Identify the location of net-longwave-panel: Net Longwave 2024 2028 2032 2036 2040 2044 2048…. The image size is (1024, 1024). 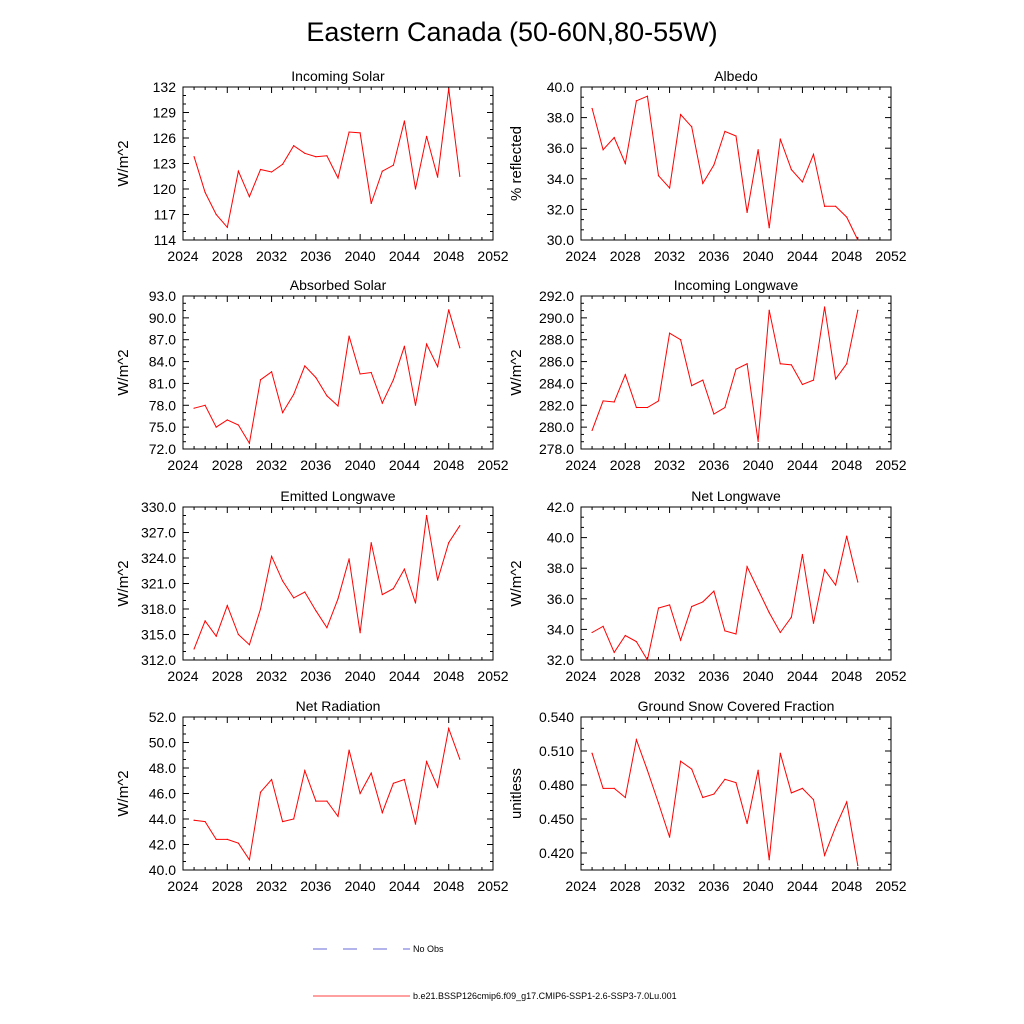
(707, 586).